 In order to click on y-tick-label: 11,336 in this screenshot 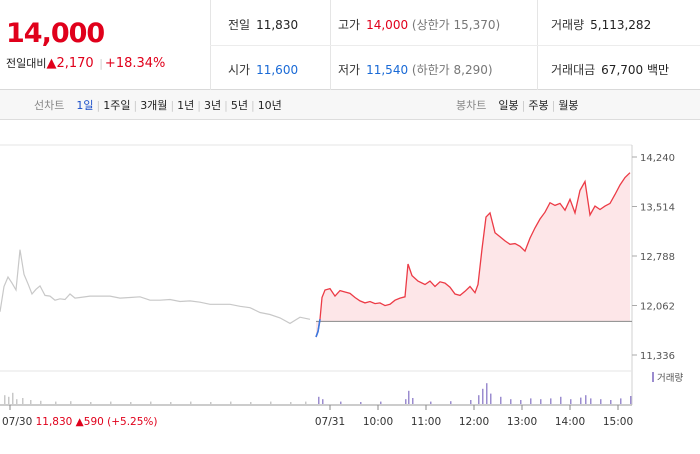, I will do `click(657, 356)`.